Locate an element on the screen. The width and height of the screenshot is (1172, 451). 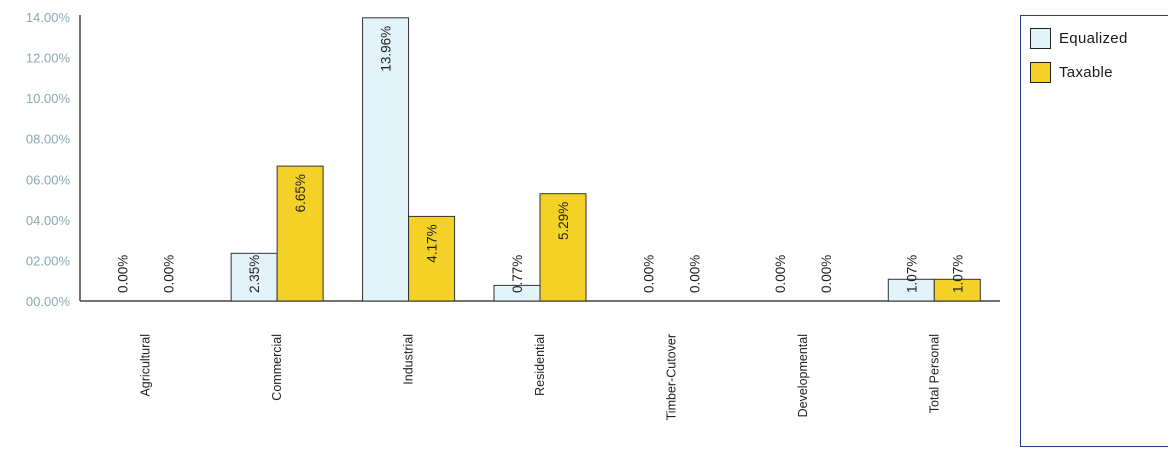
x-tick-label: Timber-Cutover is located at coordinates (671, 377).